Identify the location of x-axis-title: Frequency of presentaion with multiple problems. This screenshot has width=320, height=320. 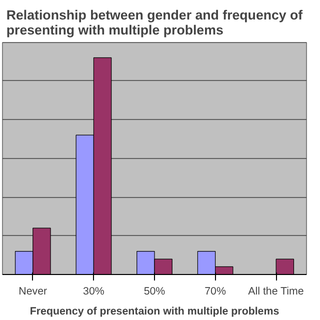
(155, 312).